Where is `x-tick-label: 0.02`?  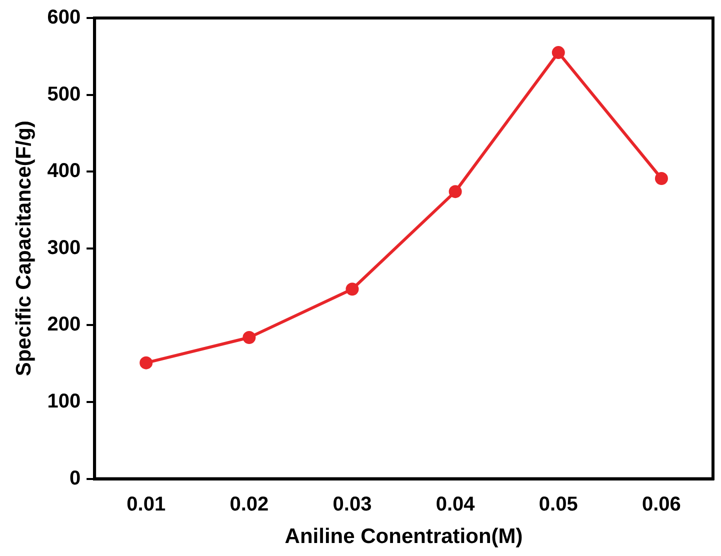 x-tick-label: 0.02 is located at coordinates (249, 504).